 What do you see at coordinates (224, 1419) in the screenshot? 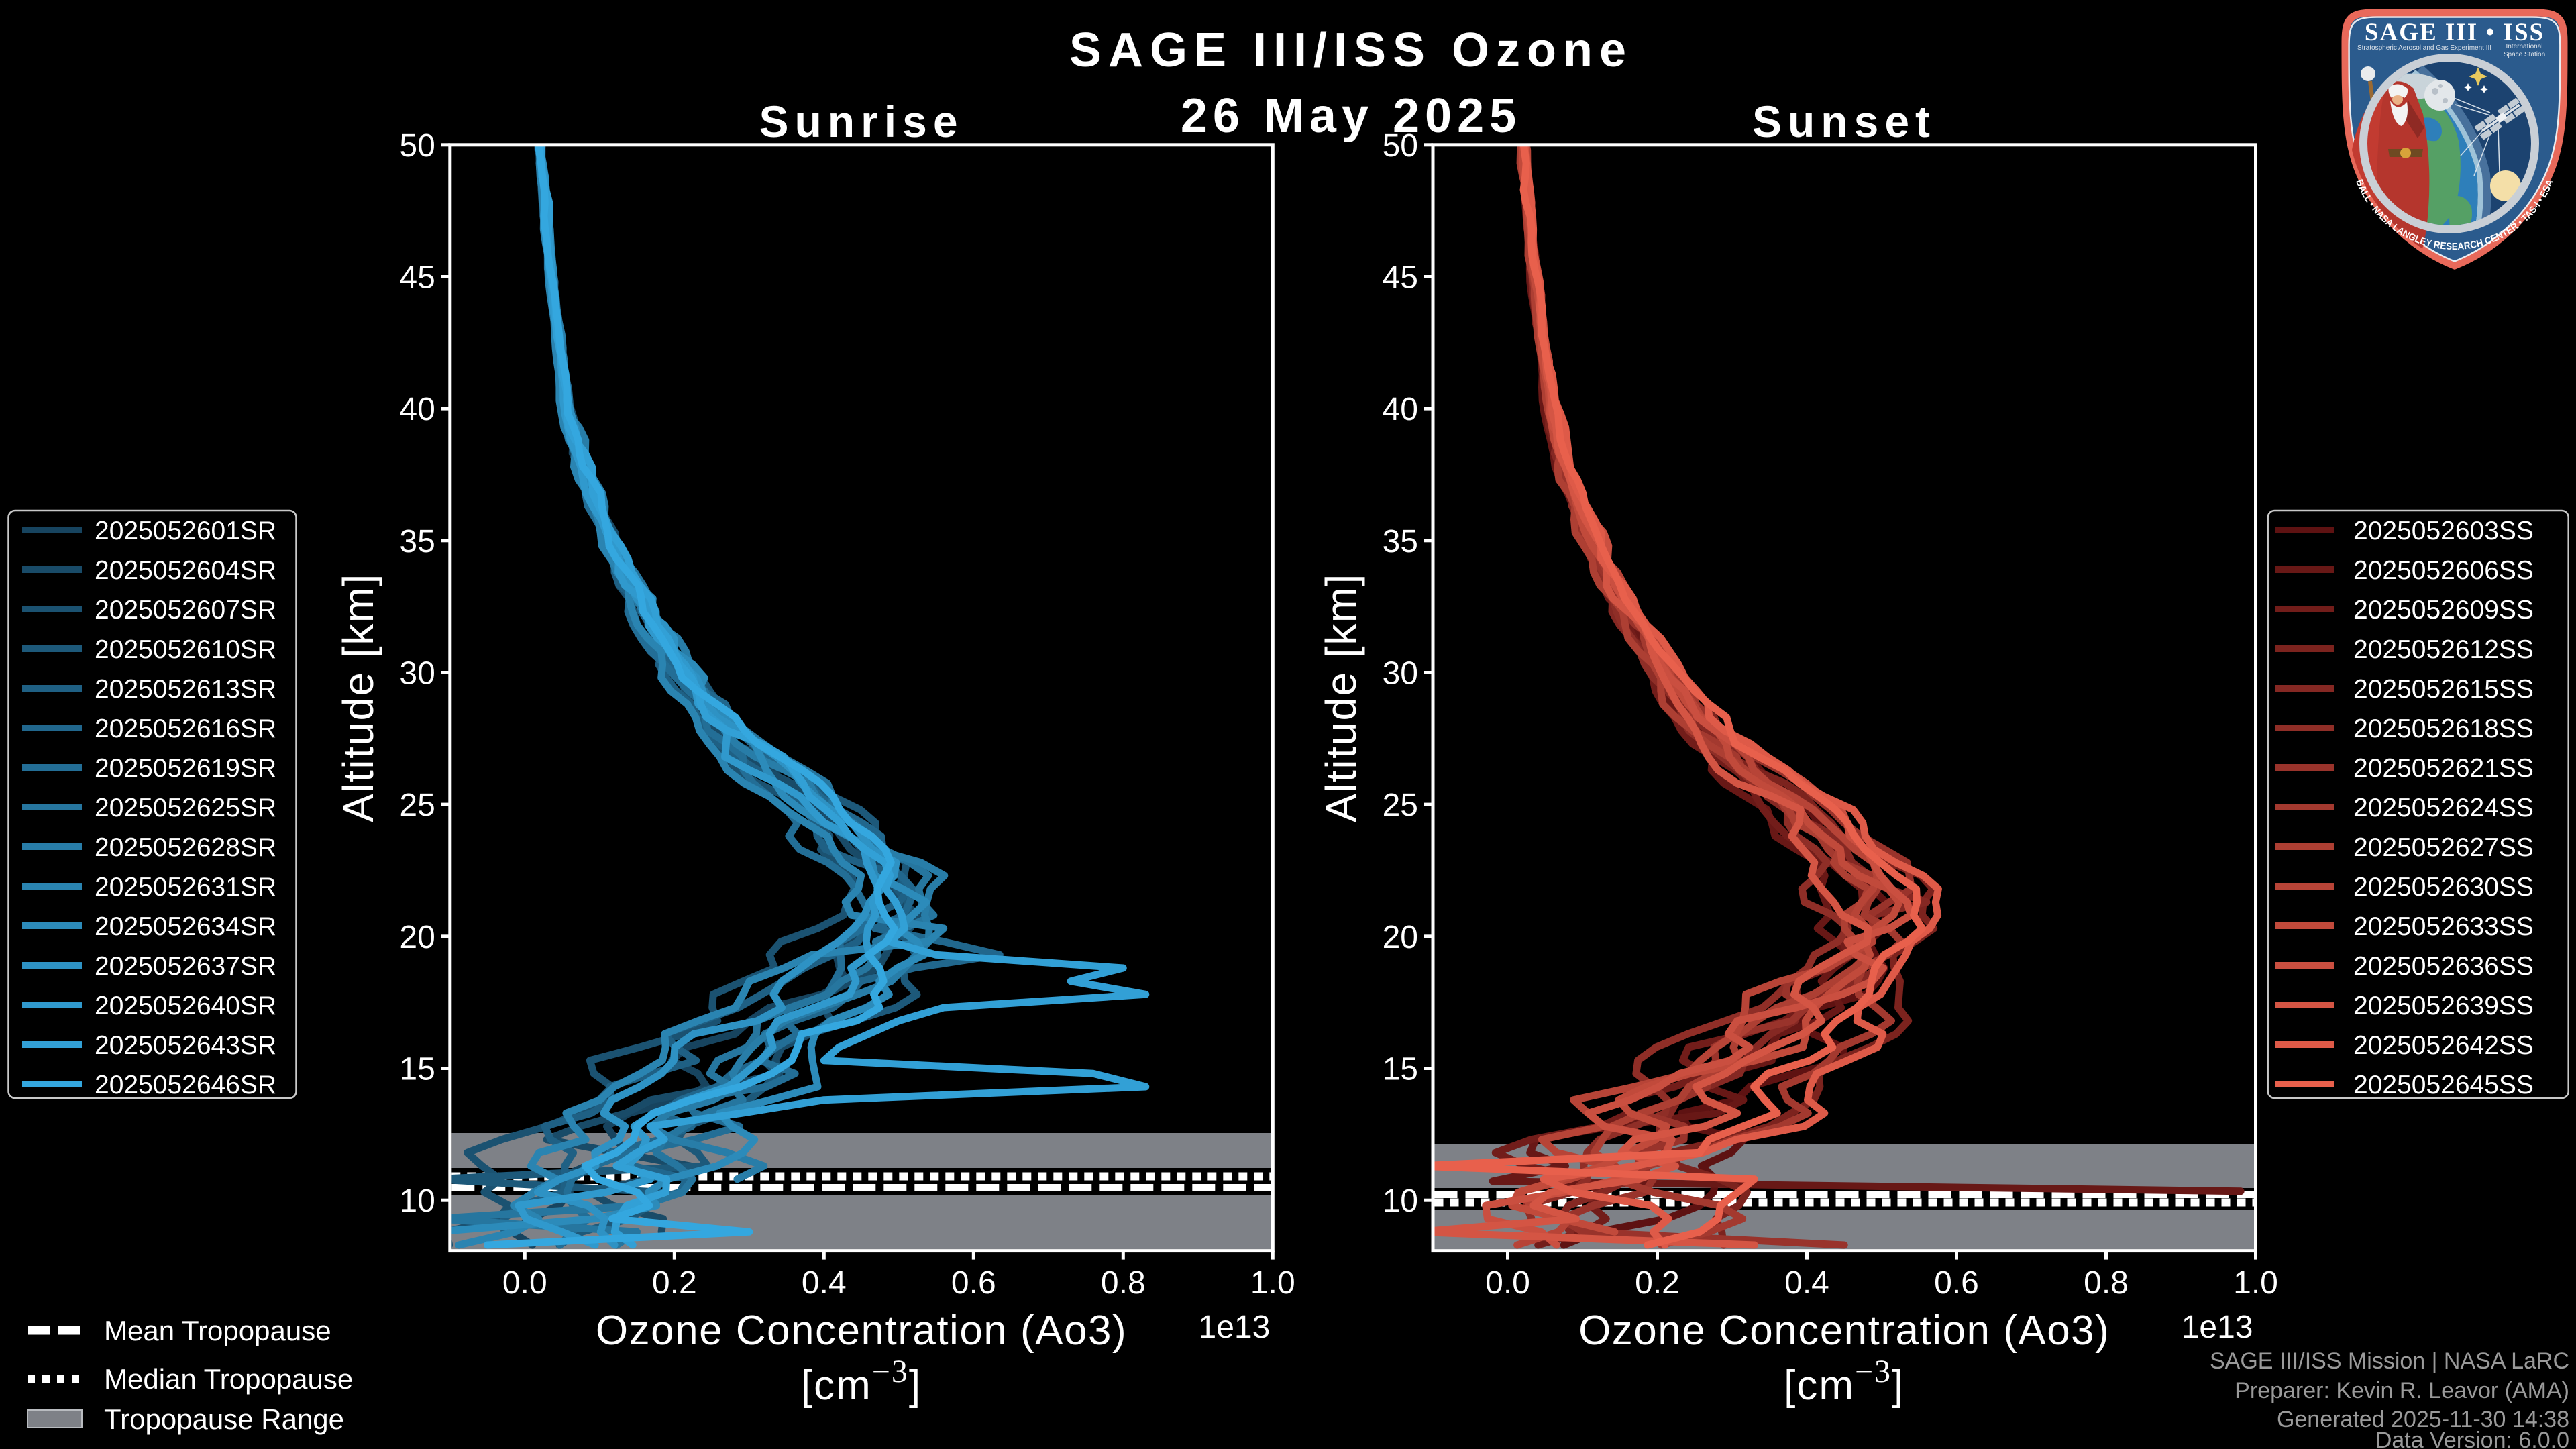
I see `svg-text: Tropopause Range` at bounding box center [224, 1419].